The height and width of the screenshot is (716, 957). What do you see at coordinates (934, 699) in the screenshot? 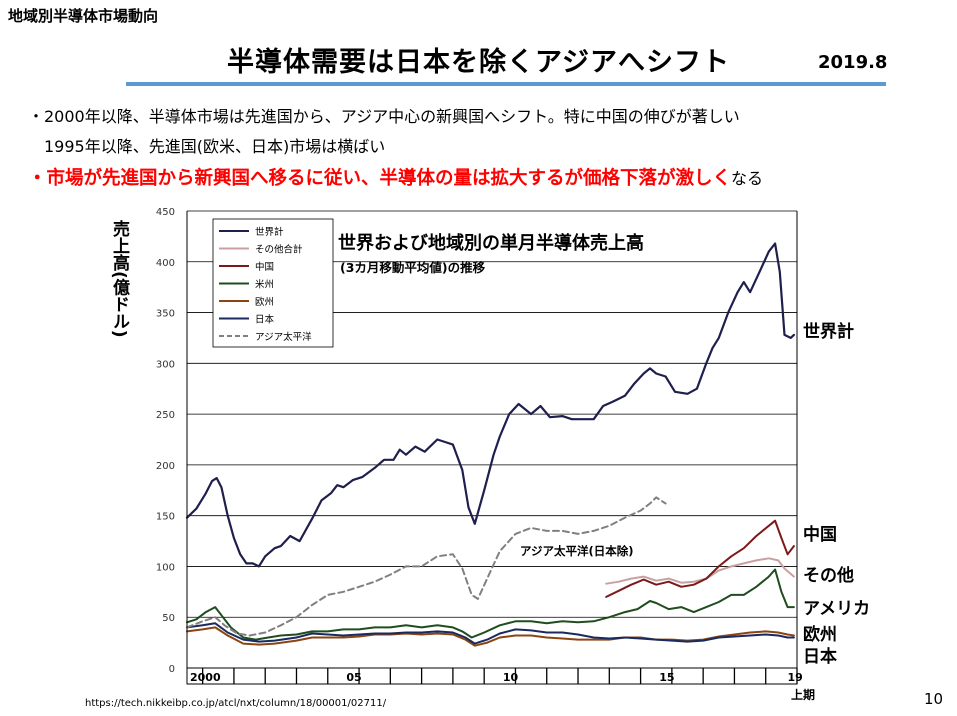
I see `page-number: 10` at bounding box center [934, 699].